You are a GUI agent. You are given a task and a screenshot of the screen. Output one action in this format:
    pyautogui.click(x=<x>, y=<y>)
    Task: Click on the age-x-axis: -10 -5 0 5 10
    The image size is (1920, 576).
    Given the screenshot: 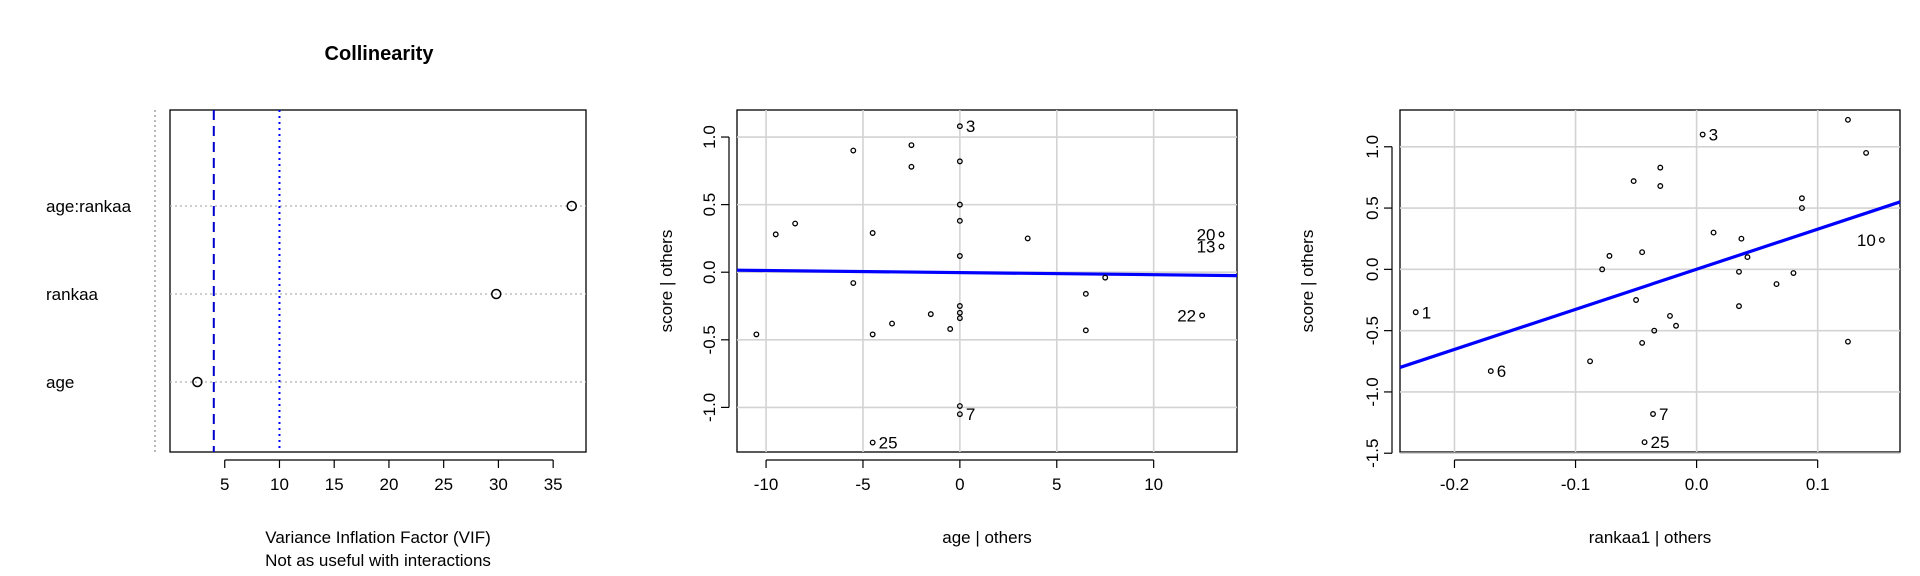 What is the action you would take?
    pyautogui.click(x=958, y=476)
    